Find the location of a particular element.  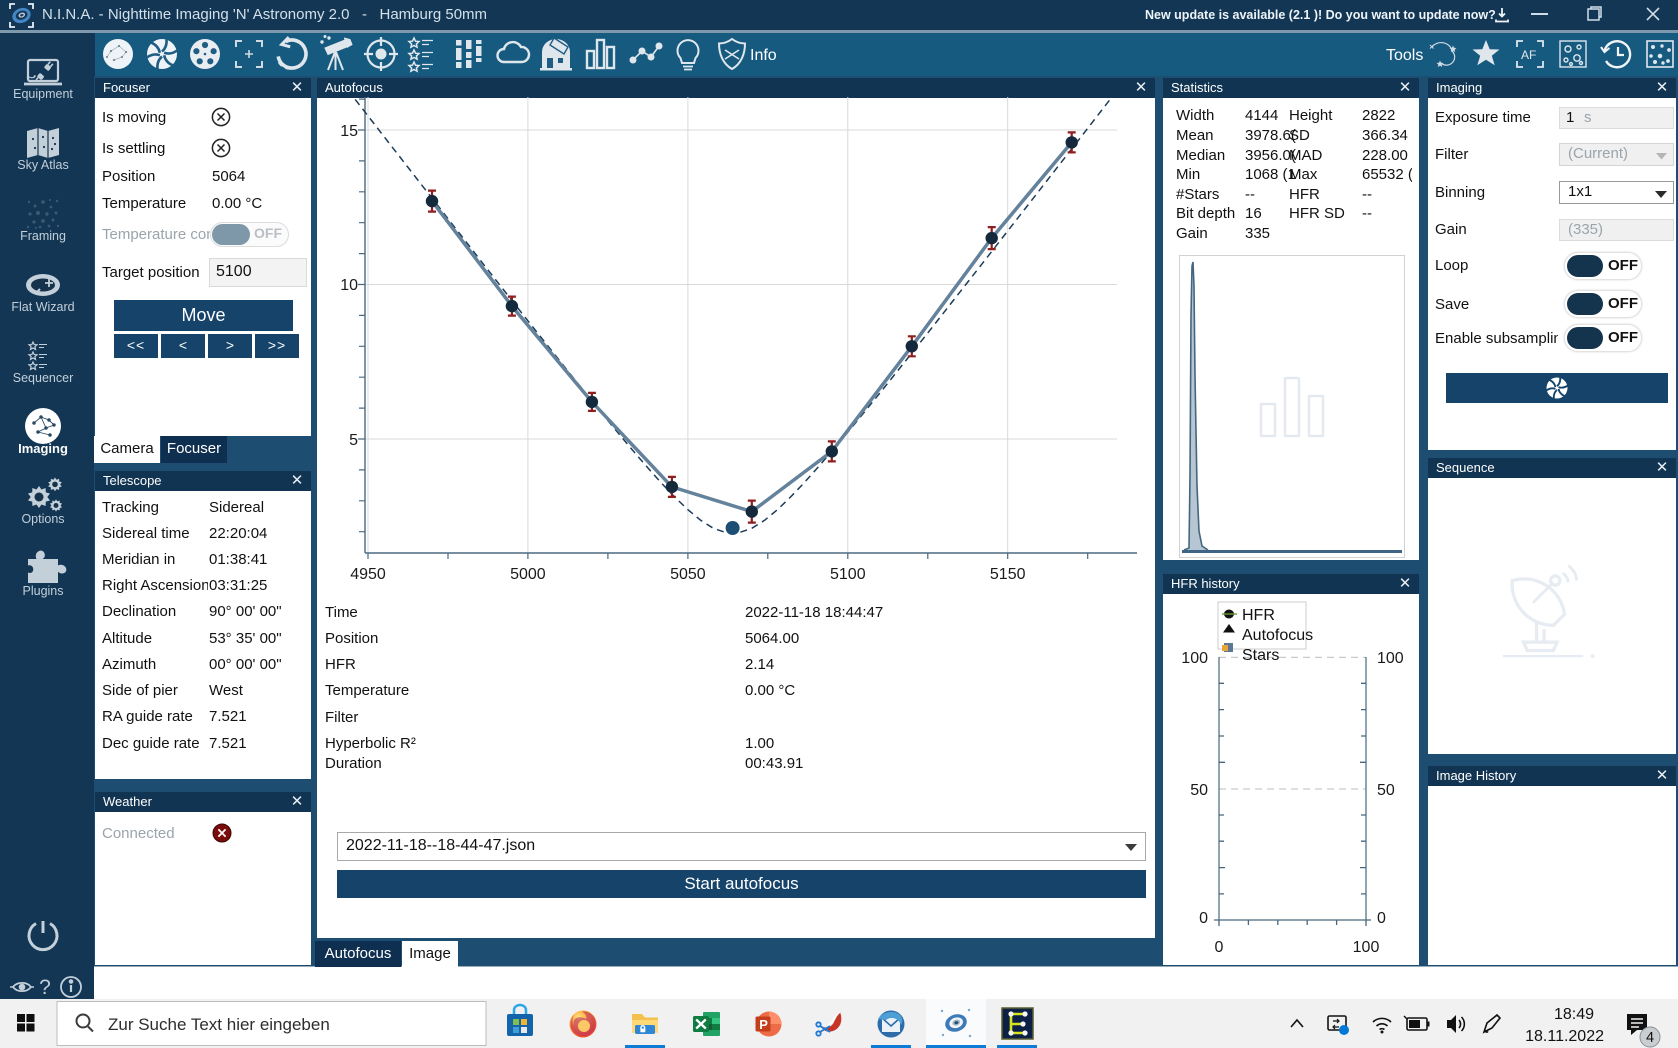

svg-text: 4950 is located at coordinates (368, 574).